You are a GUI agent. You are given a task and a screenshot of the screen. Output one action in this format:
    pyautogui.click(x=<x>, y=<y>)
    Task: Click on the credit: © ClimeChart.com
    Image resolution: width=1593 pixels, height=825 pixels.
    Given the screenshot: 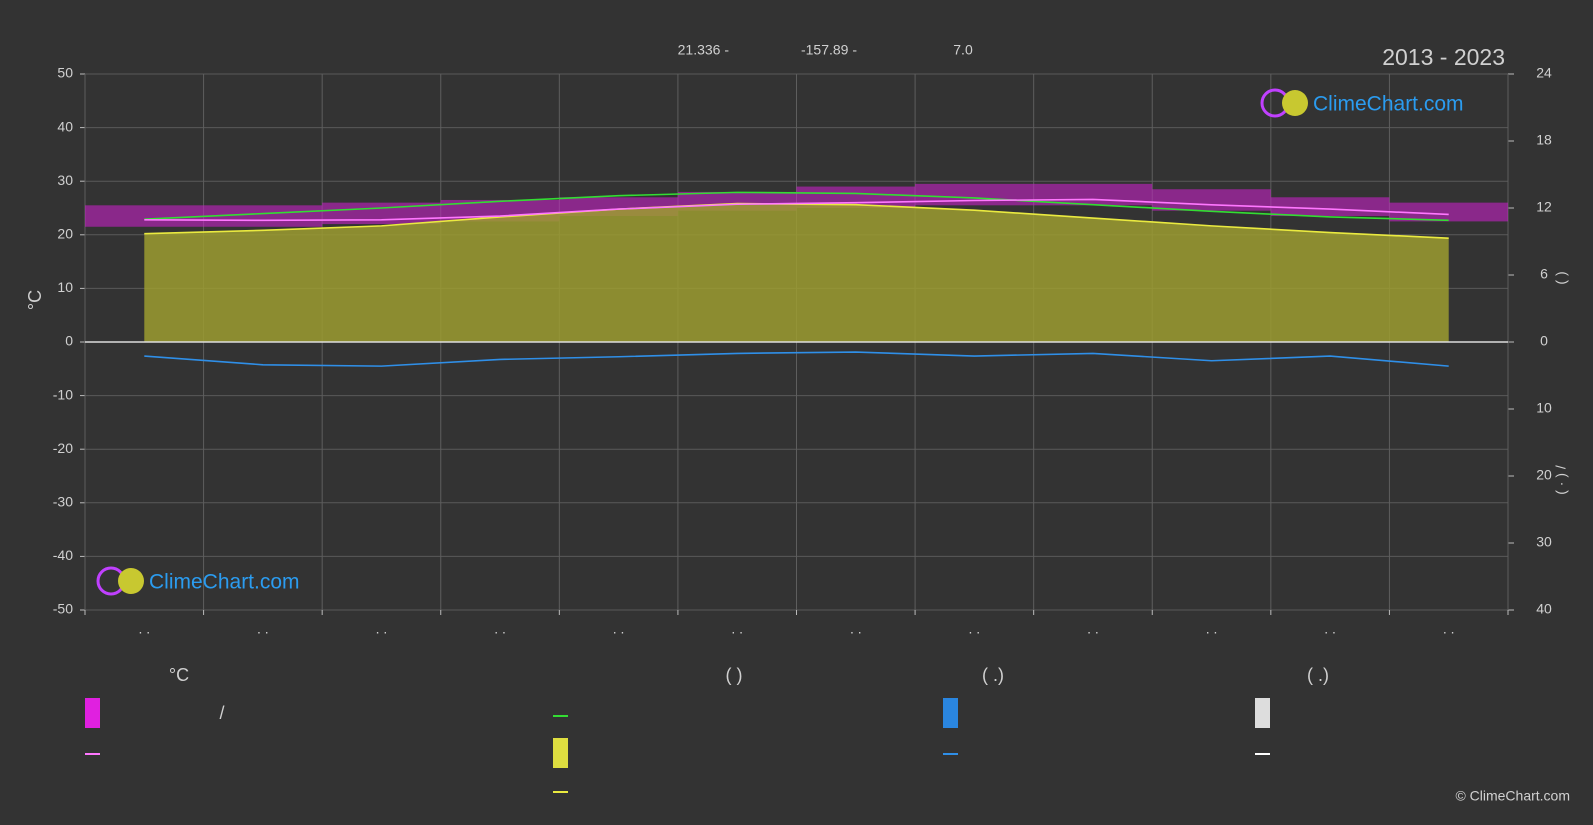 What is the action you would take?
    pyautogui.click(x=1512, y=796)
    